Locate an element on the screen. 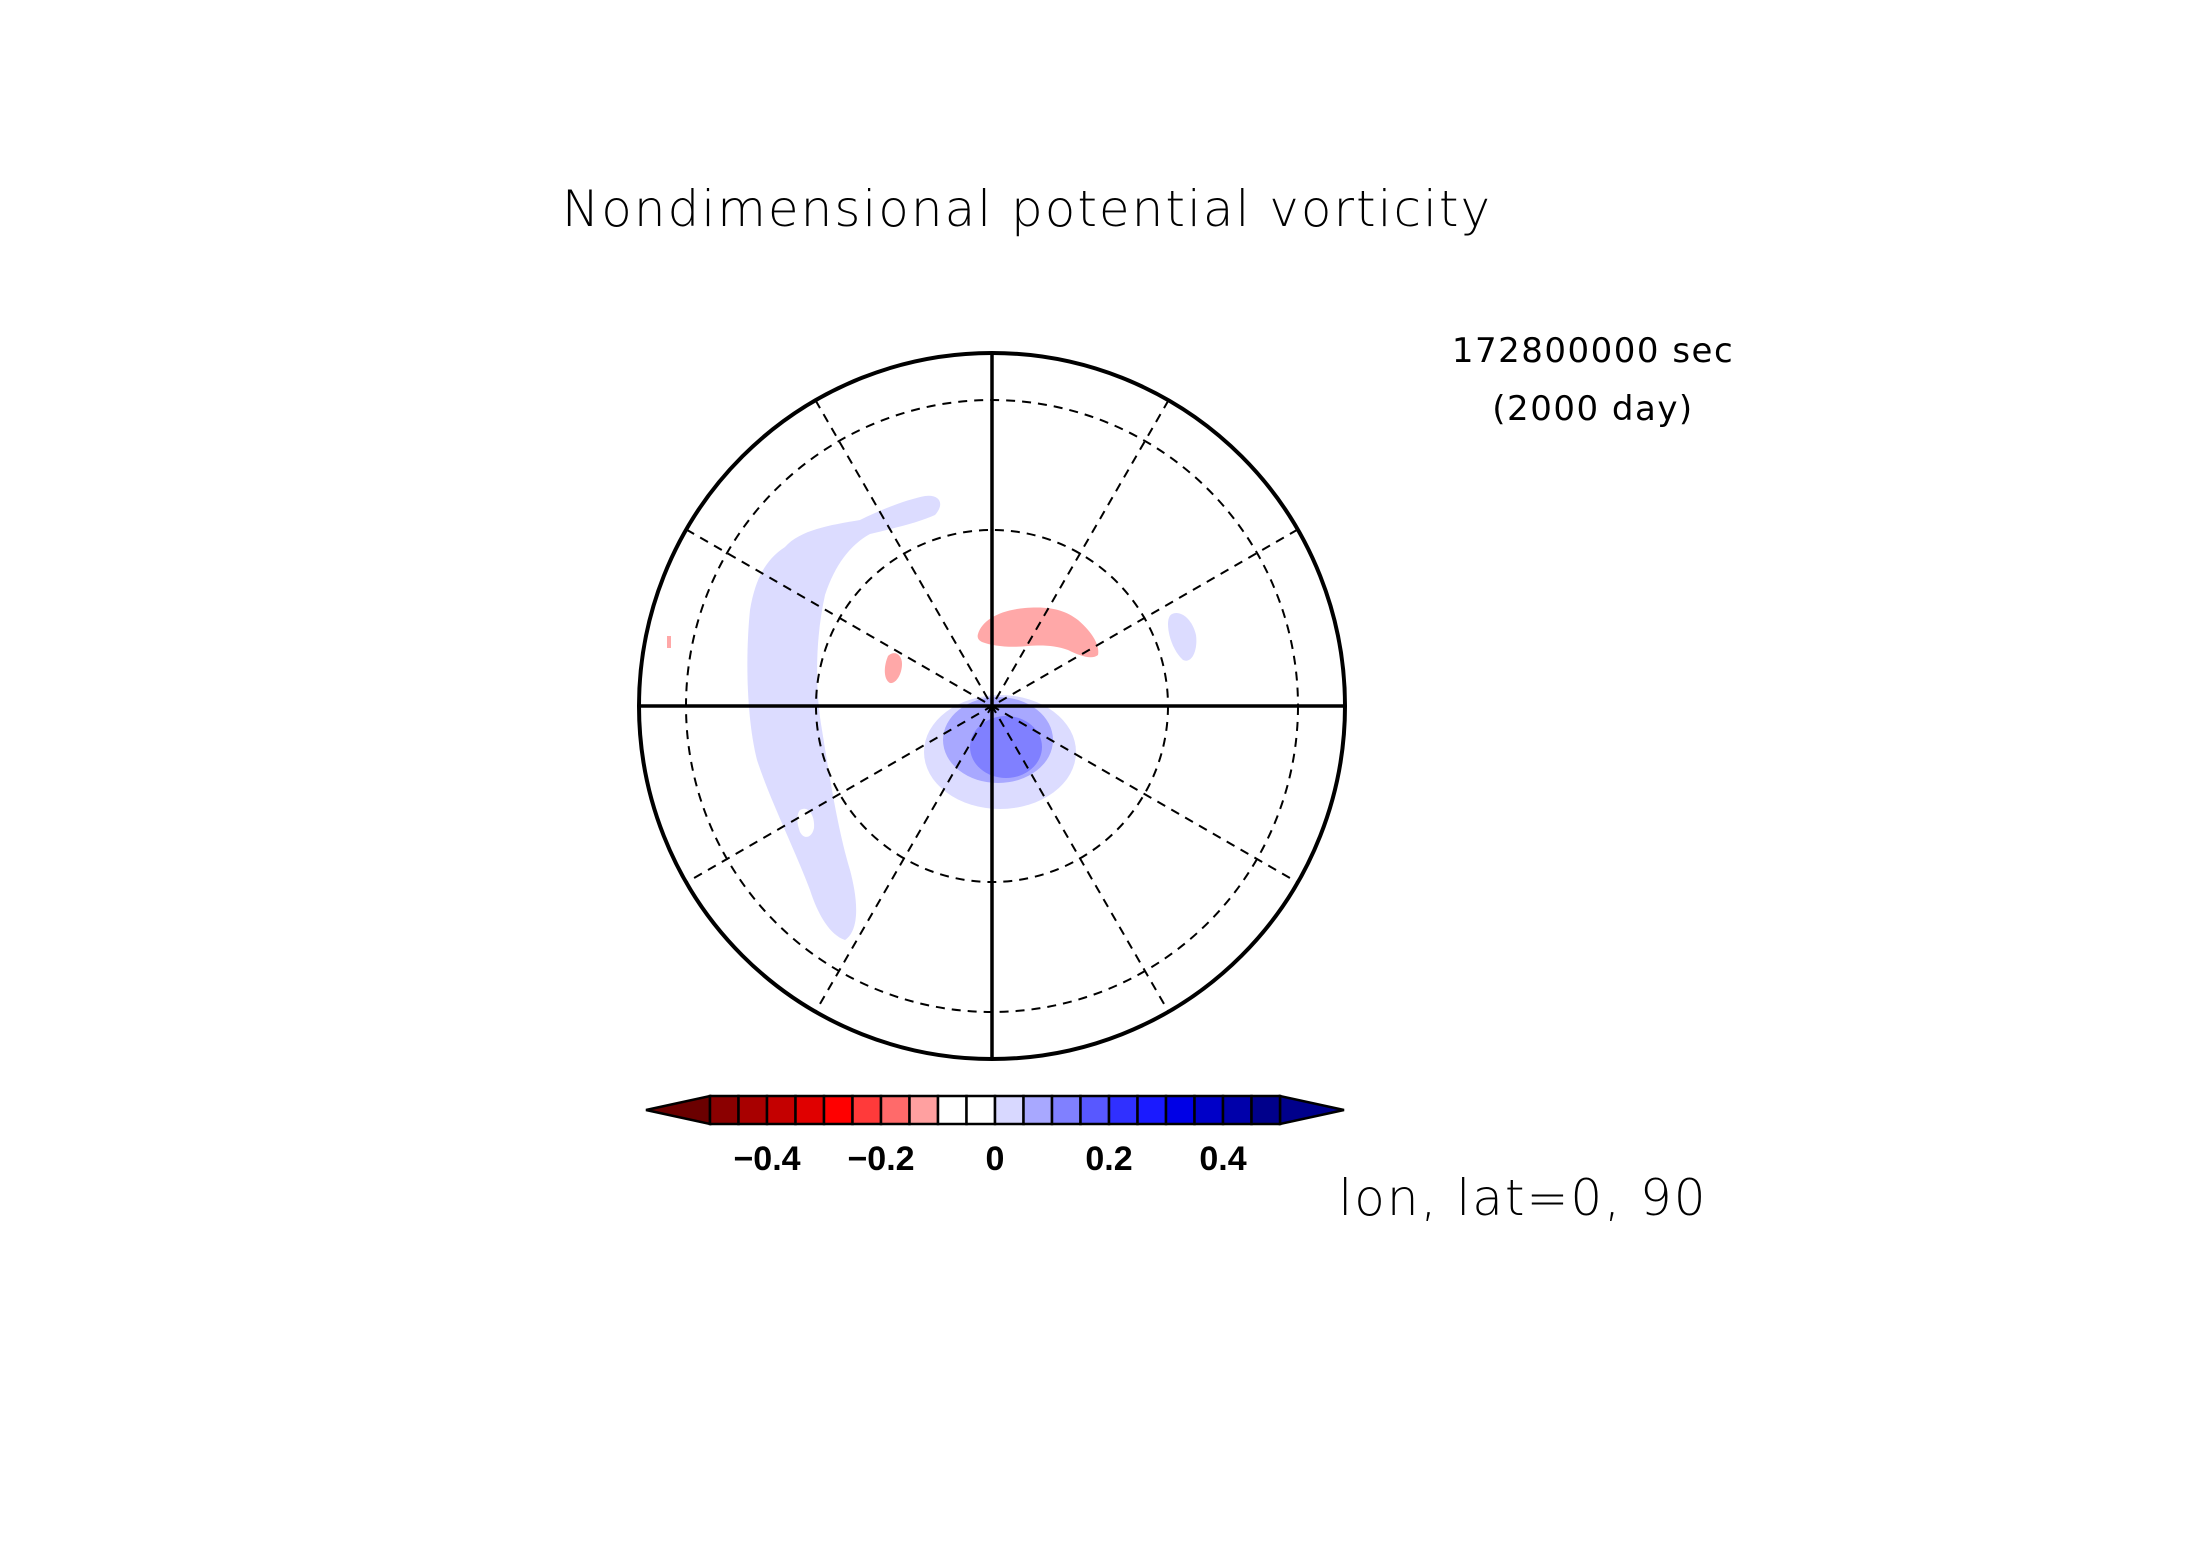  colorbar-tick-label: −0.2 is located at coordinates (880, 1159).